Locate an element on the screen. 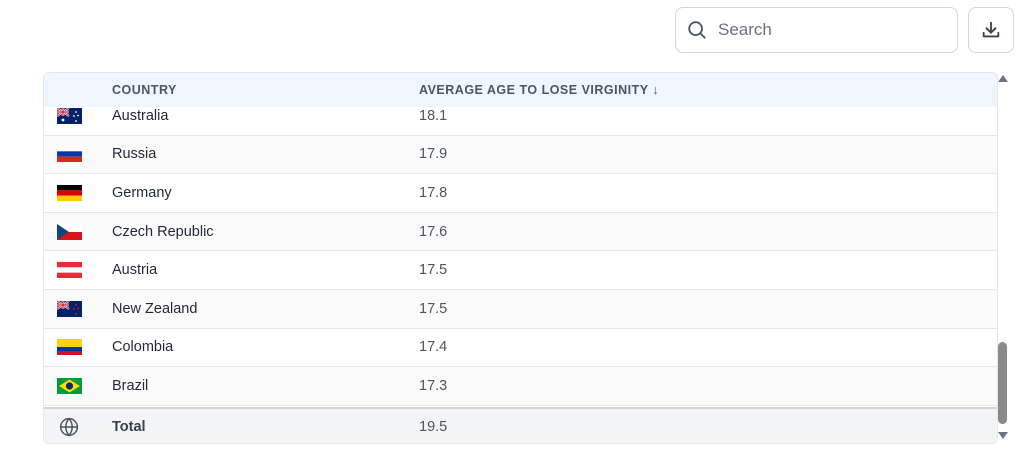 Image resolution: width=1024 pixels, height=450 pixels. average-age-value: 17.9 is located at coordinates (433, 154).